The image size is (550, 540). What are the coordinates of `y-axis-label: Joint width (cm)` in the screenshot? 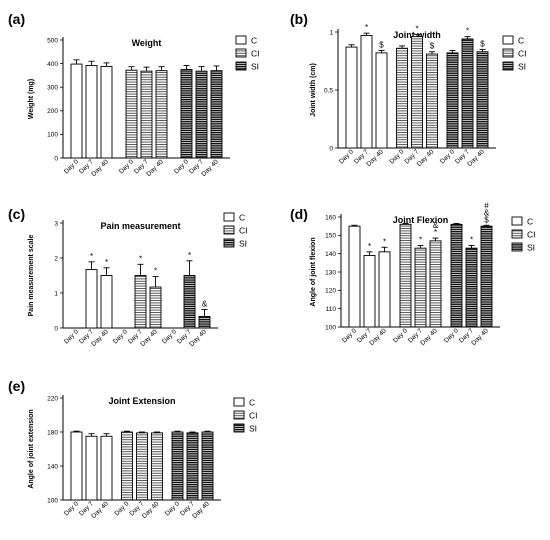 It's located at (313, 90).